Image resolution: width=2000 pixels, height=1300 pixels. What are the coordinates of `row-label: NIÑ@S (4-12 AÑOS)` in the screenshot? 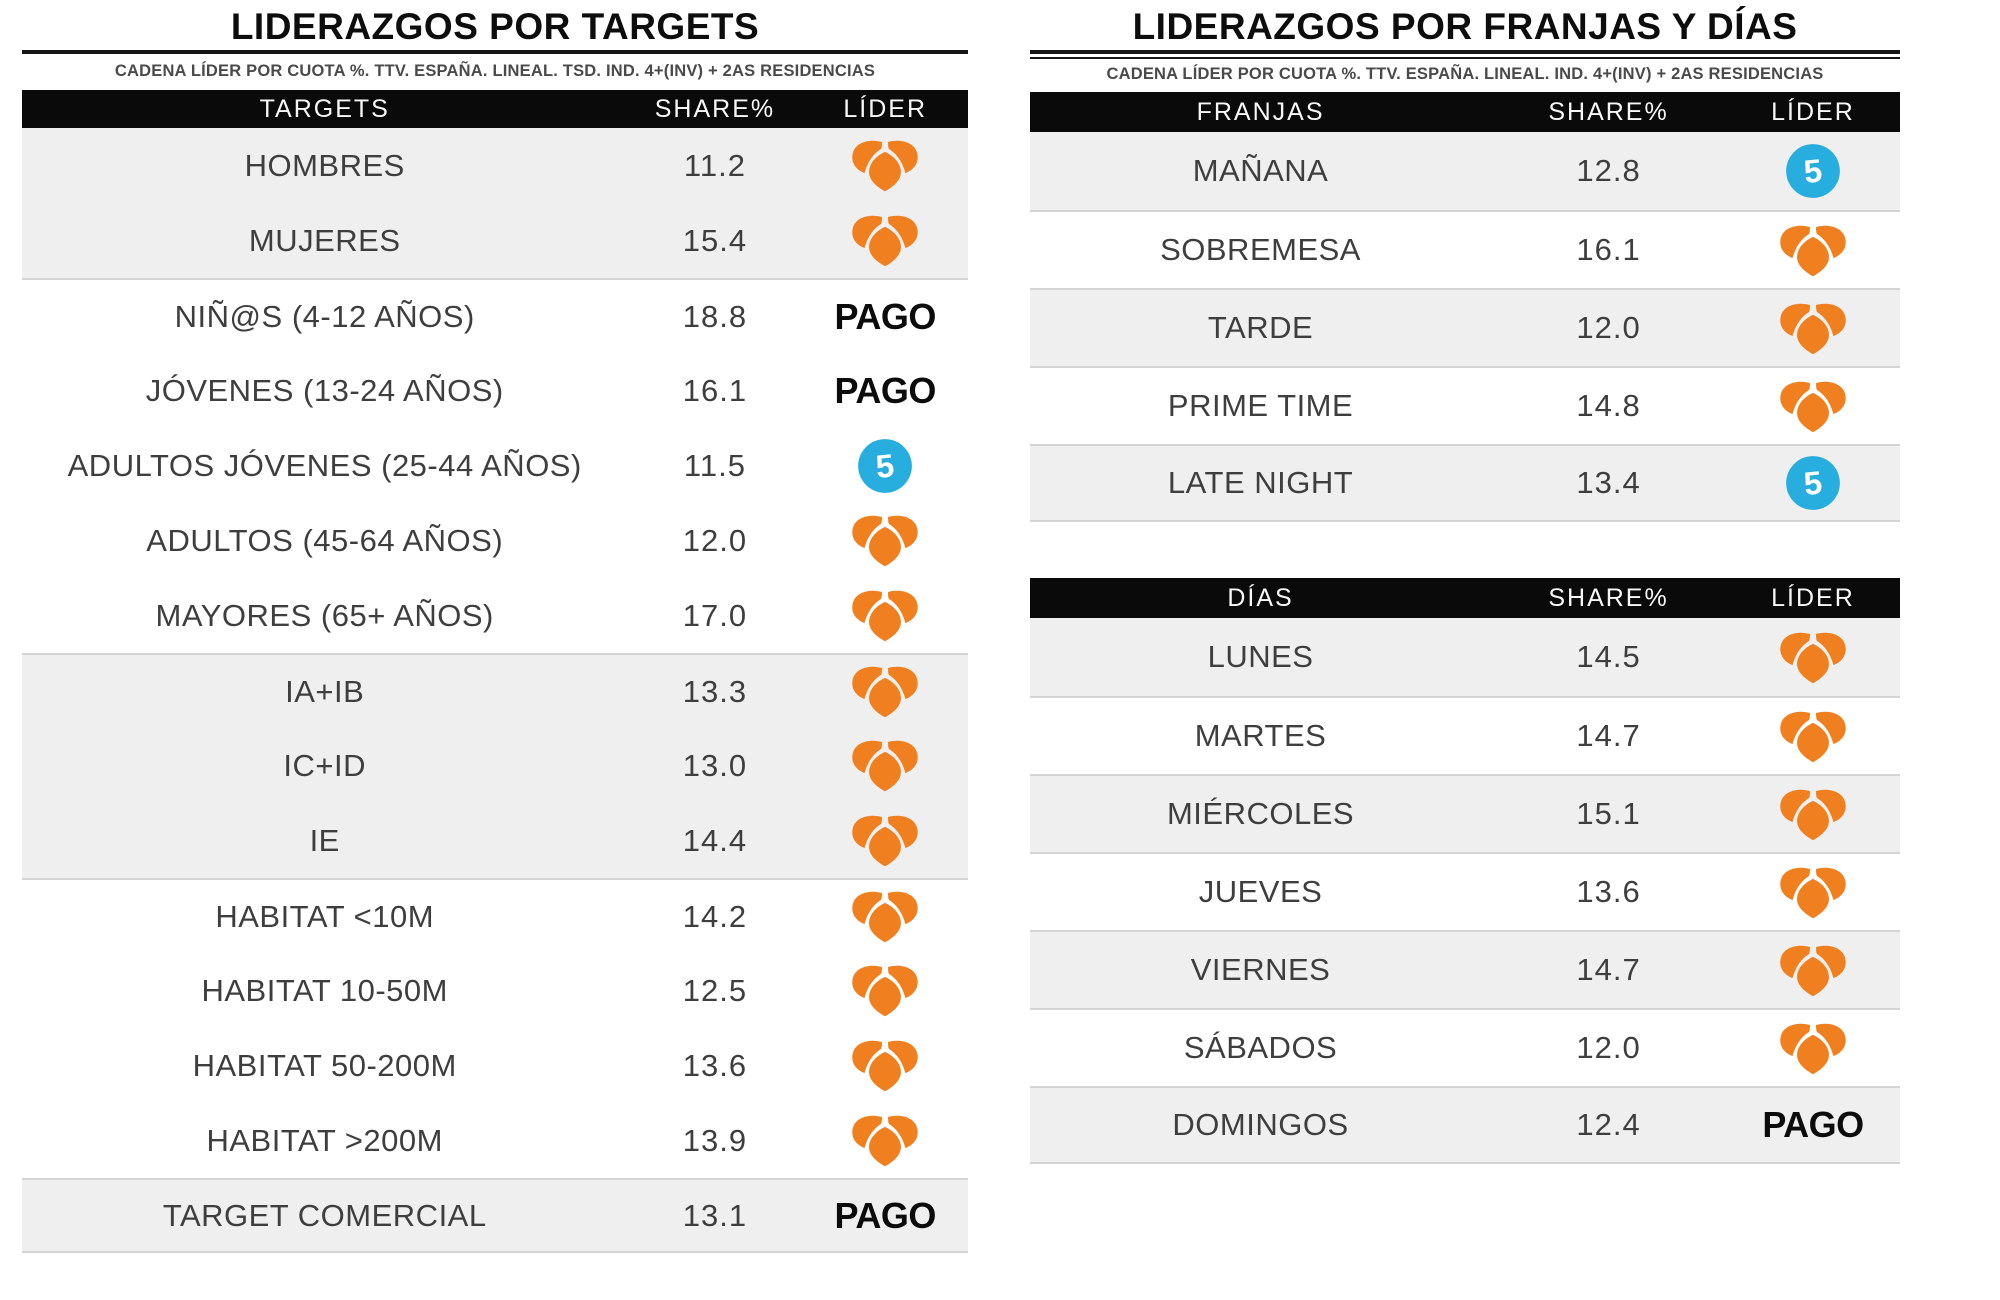 It's located at (324, 316).